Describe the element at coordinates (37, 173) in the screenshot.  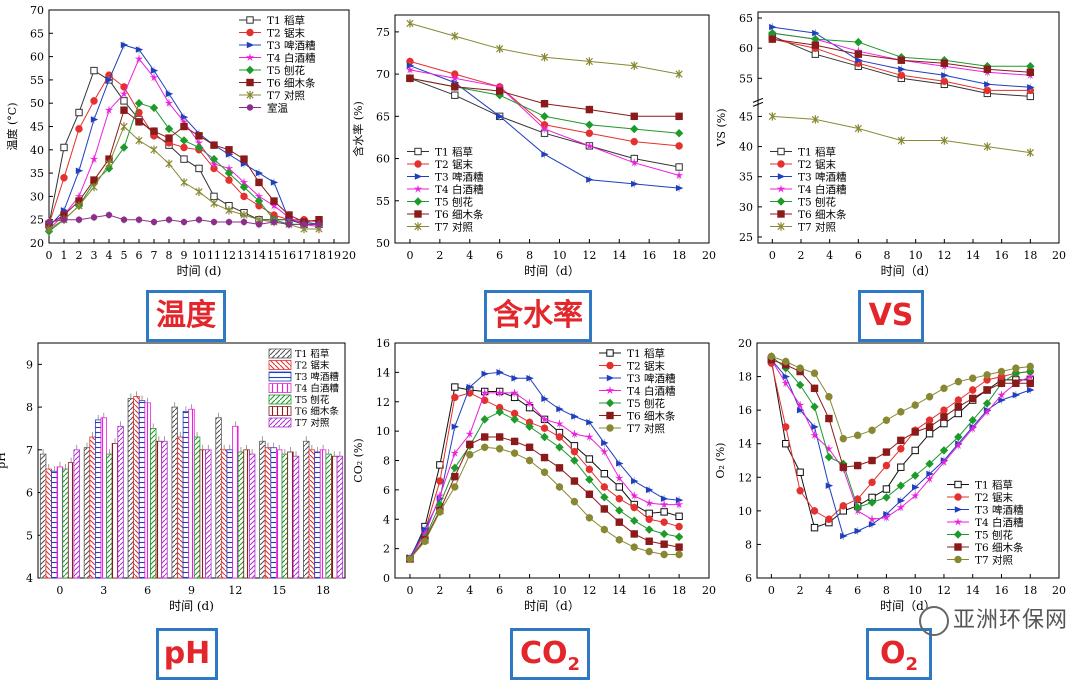
I see `y-tick-label: 35` at that location.